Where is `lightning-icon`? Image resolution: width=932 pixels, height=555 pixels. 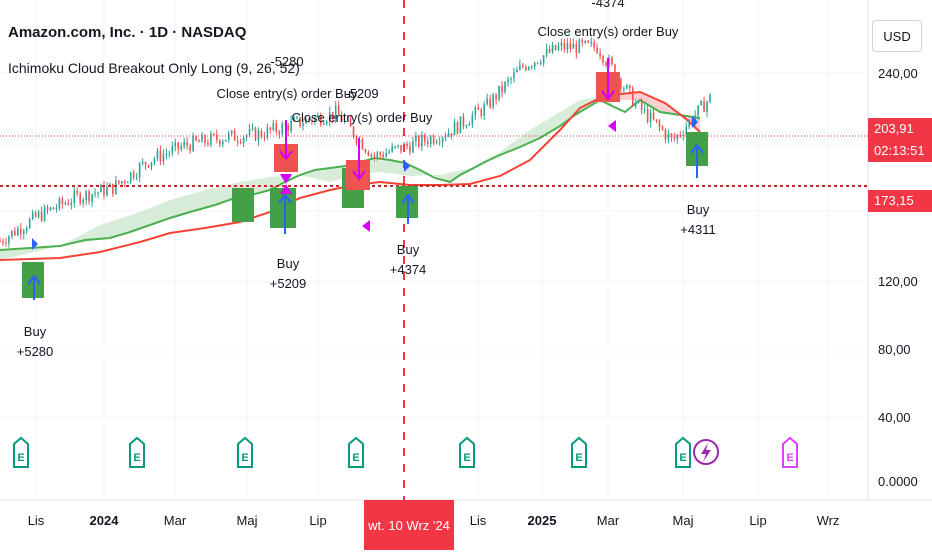
lightning-icon is located at coordinates (706, 452).